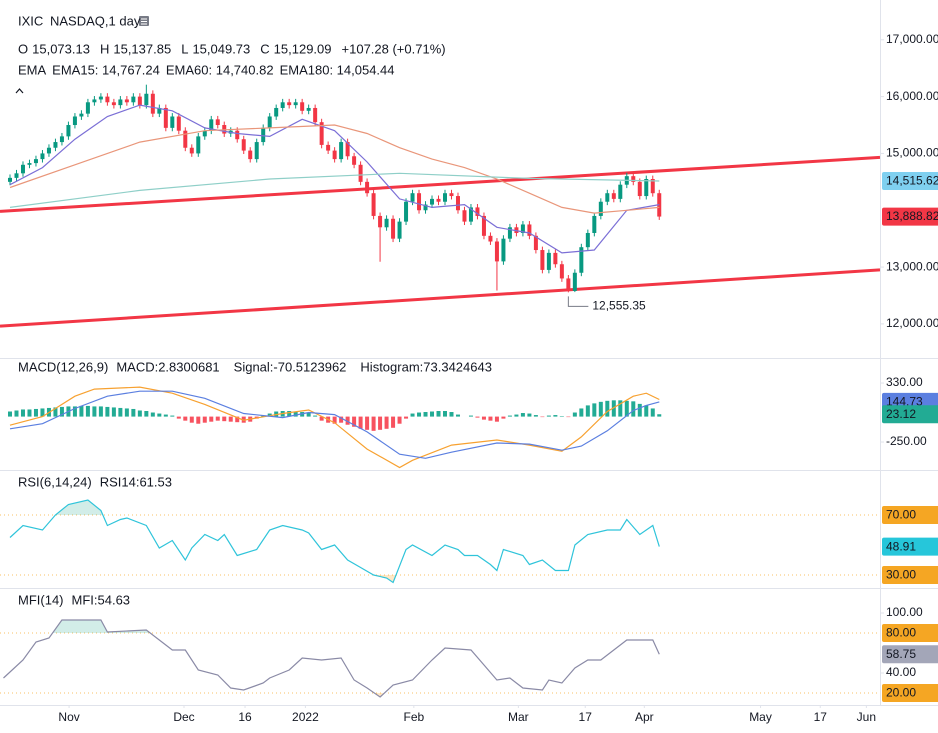  What do you see at coordinates (183, 717) in the screenshot?
I see `x-tick-label: Dec` at bounding box center [183, 717].